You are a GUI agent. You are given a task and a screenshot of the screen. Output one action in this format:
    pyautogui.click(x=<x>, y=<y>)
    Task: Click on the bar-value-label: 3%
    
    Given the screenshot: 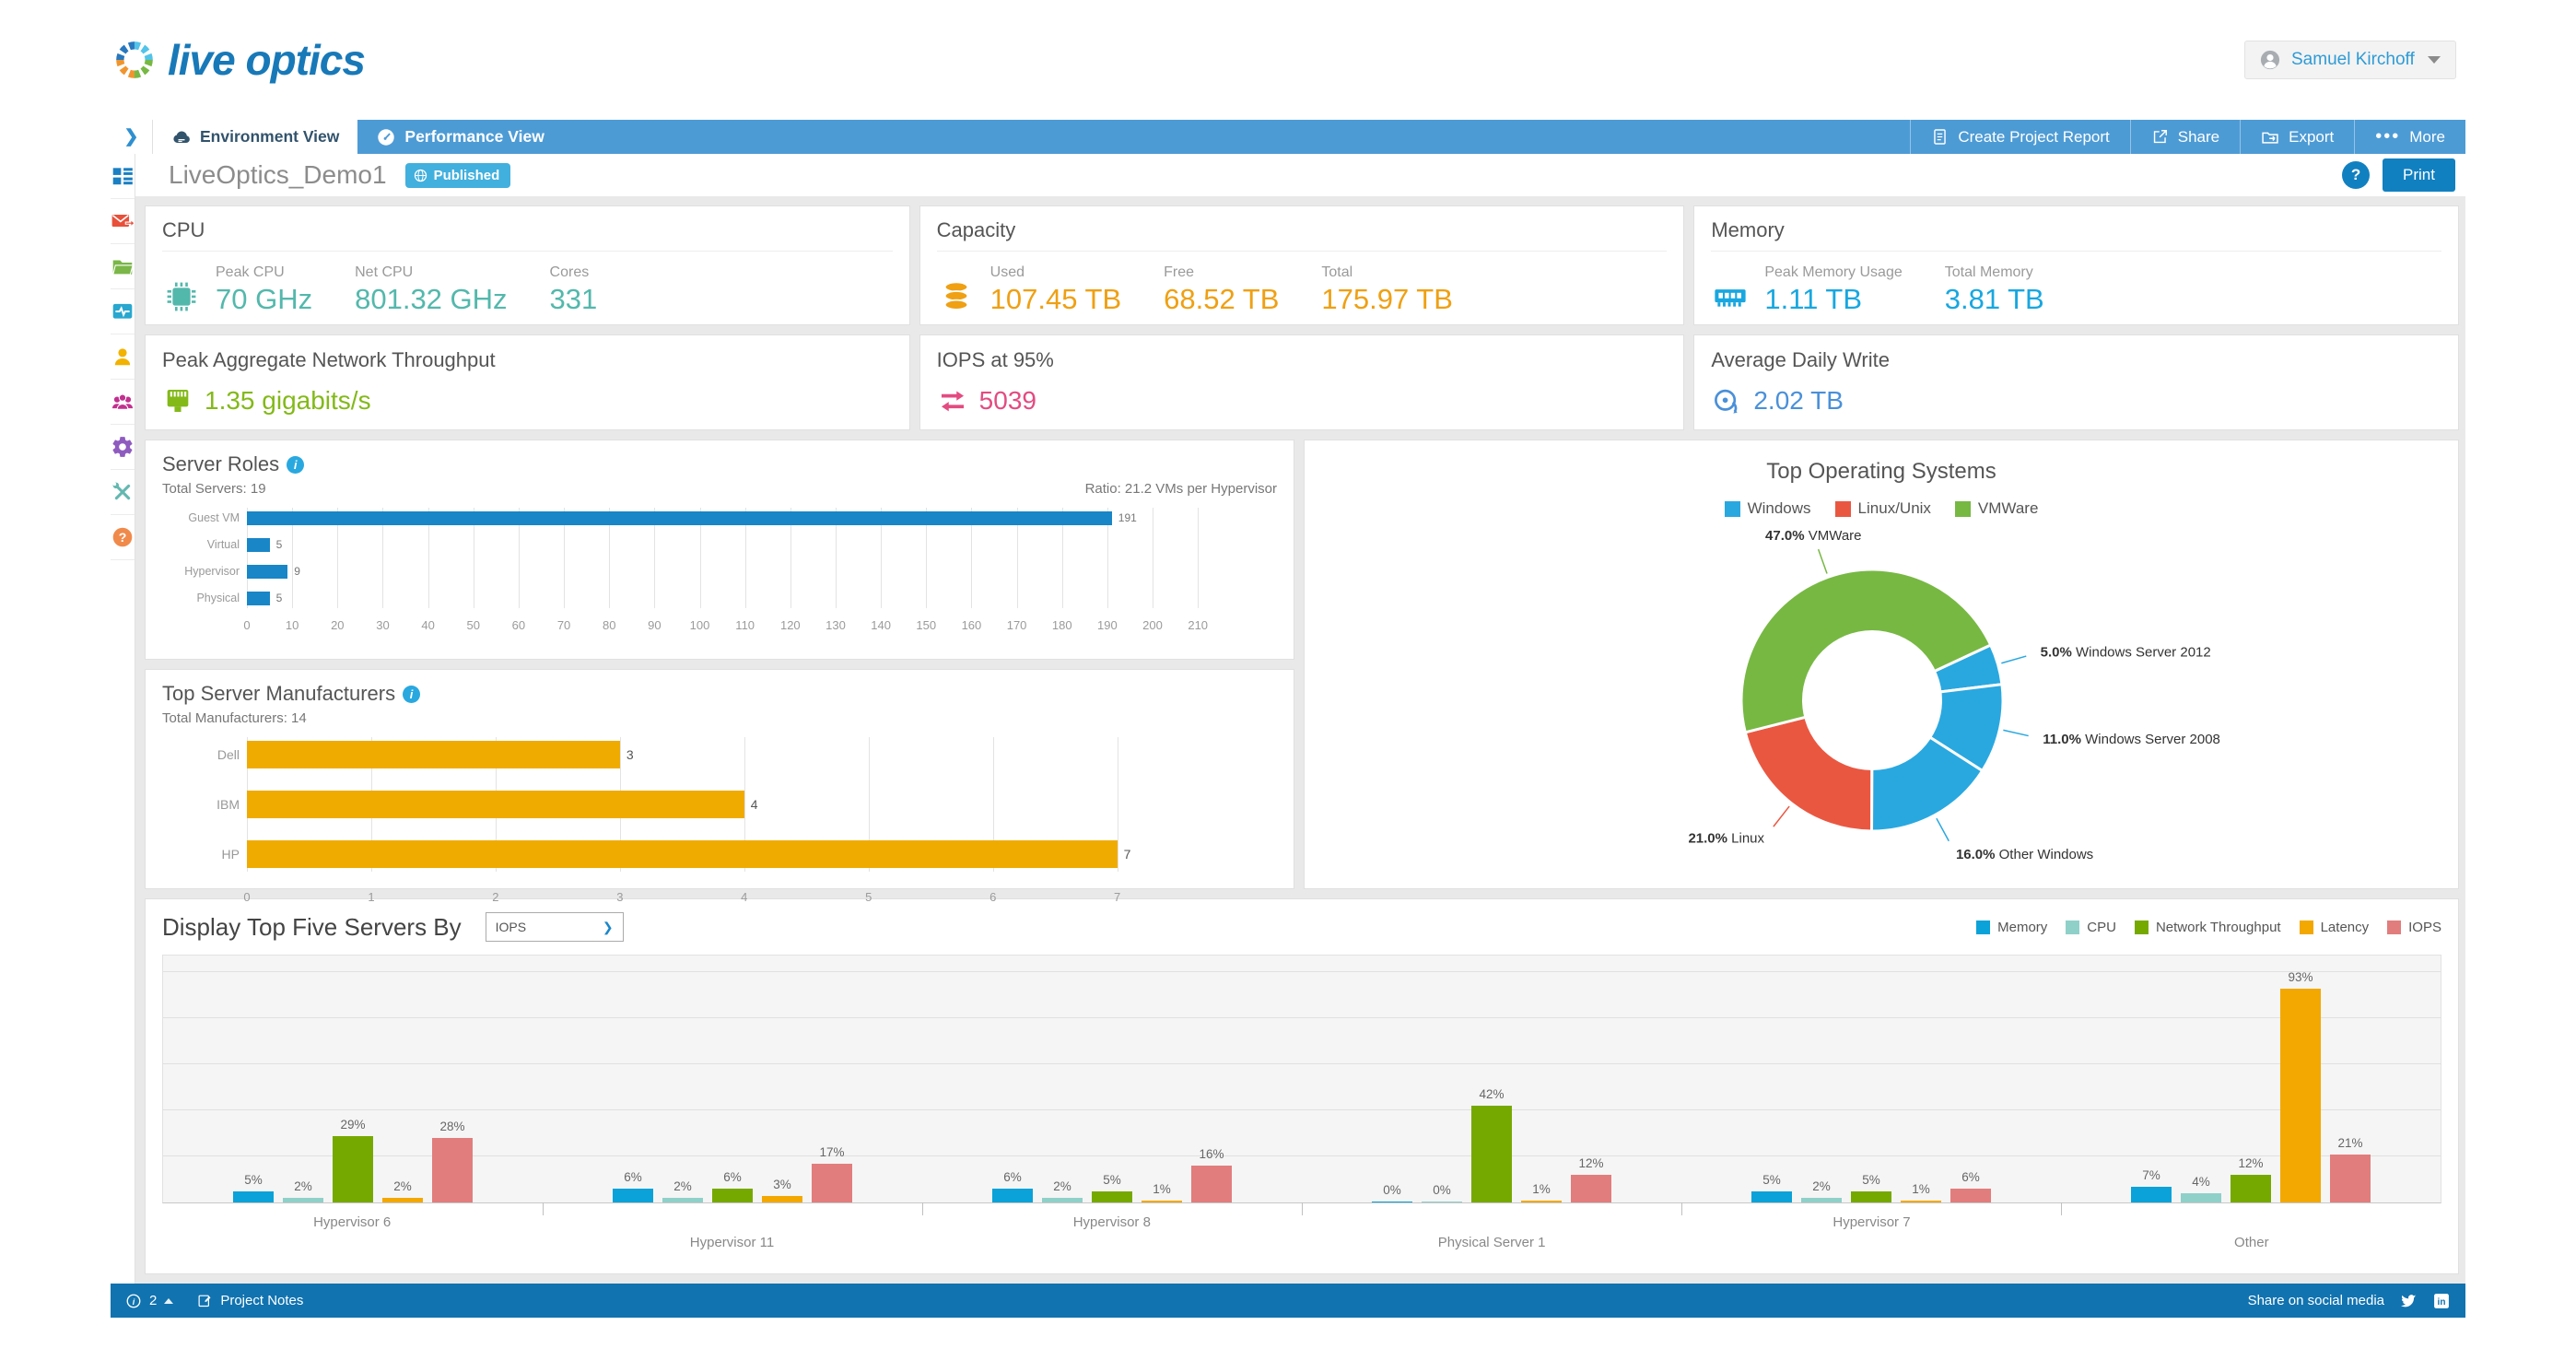 What is the action you would take?
    pyautogui.click(x=782, y=1184)
    